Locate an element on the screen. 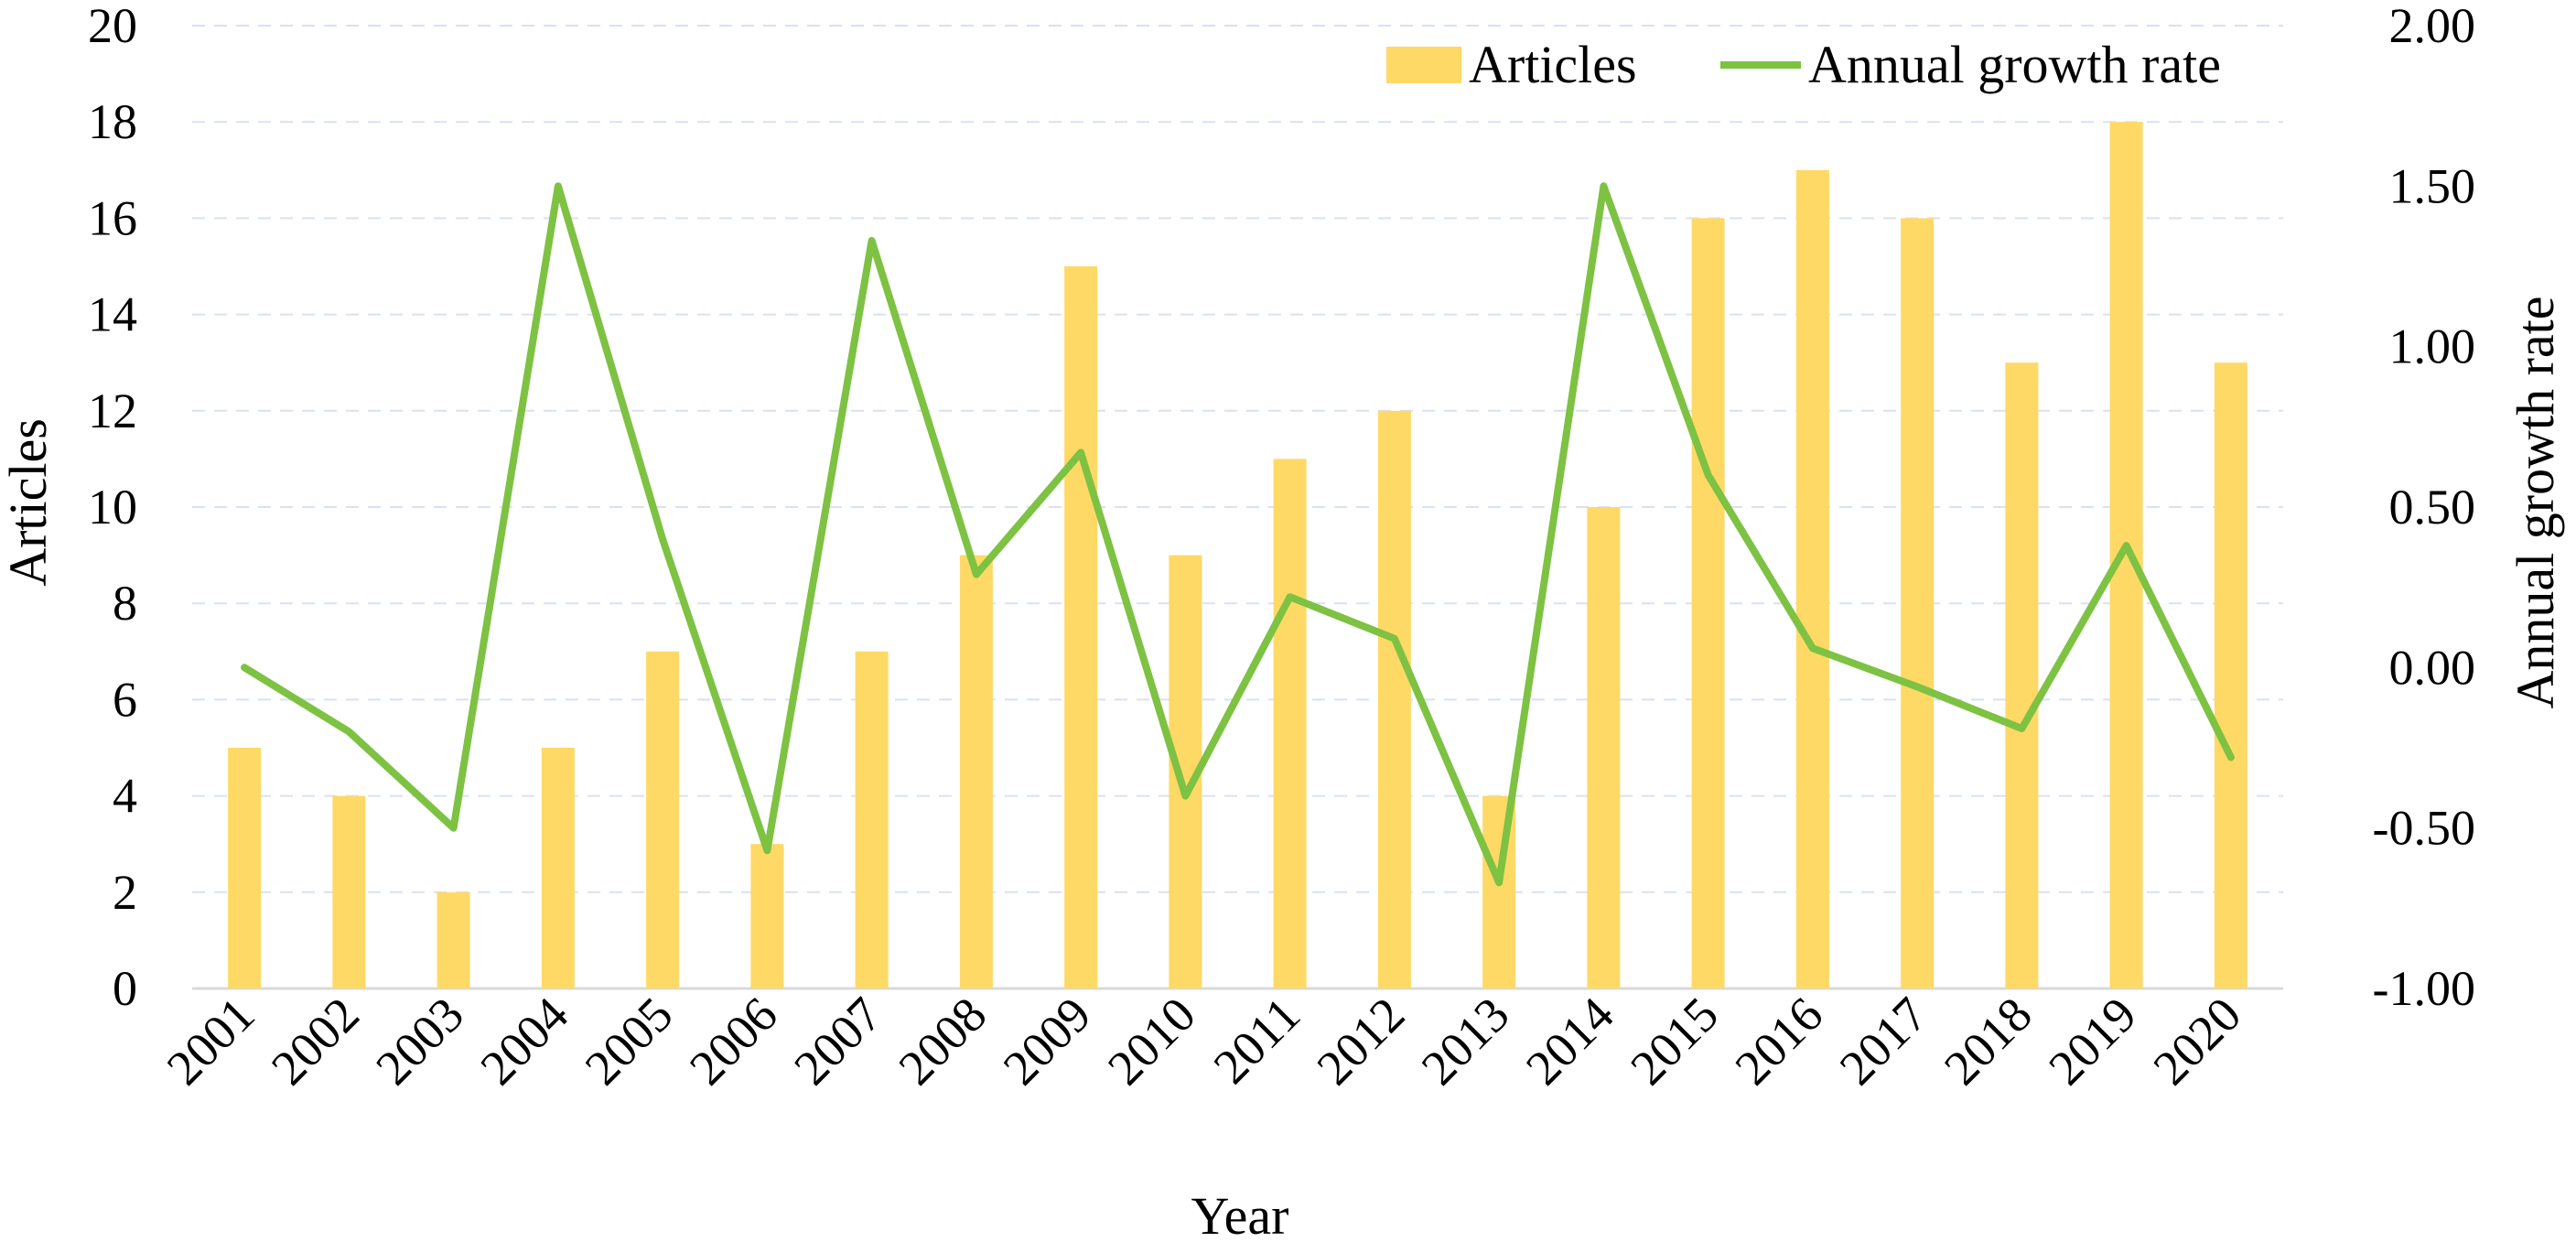  right-tick-label: 1.00 is located at coordinates (2432, 346).